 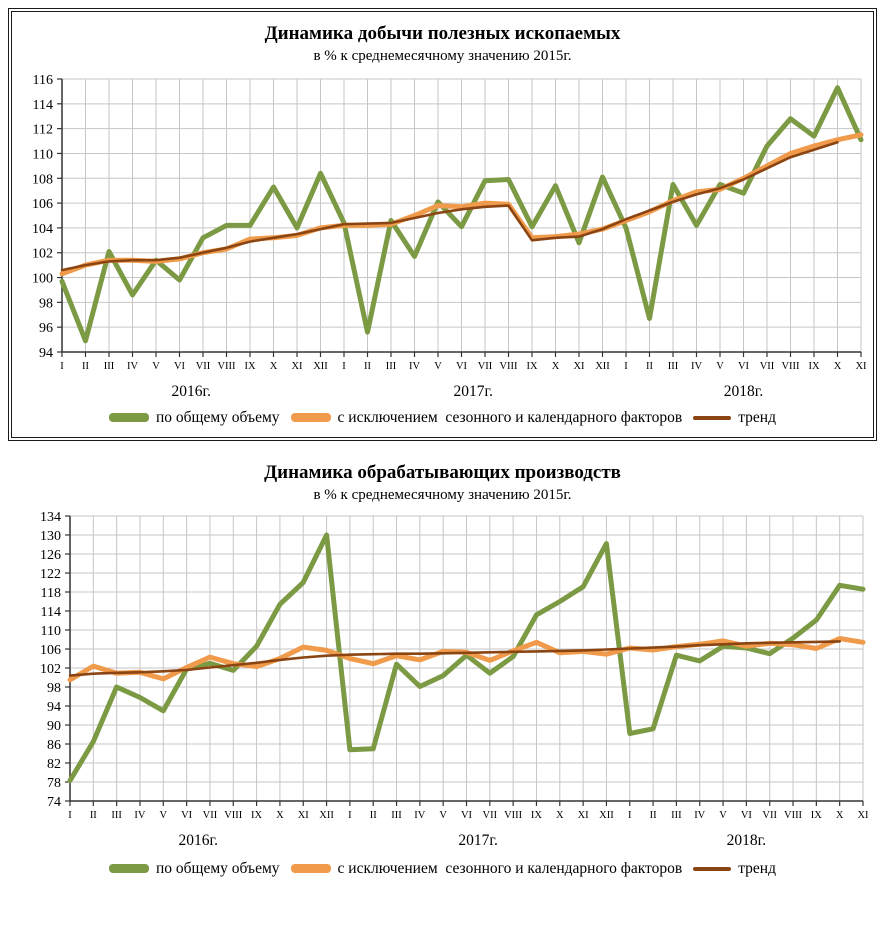 What do you see at coordinates (442, 472) in the screenshot?
I see `manufacturing-chart-title: Динамика обрабатывающих производств` at bounding box center [442, 472].